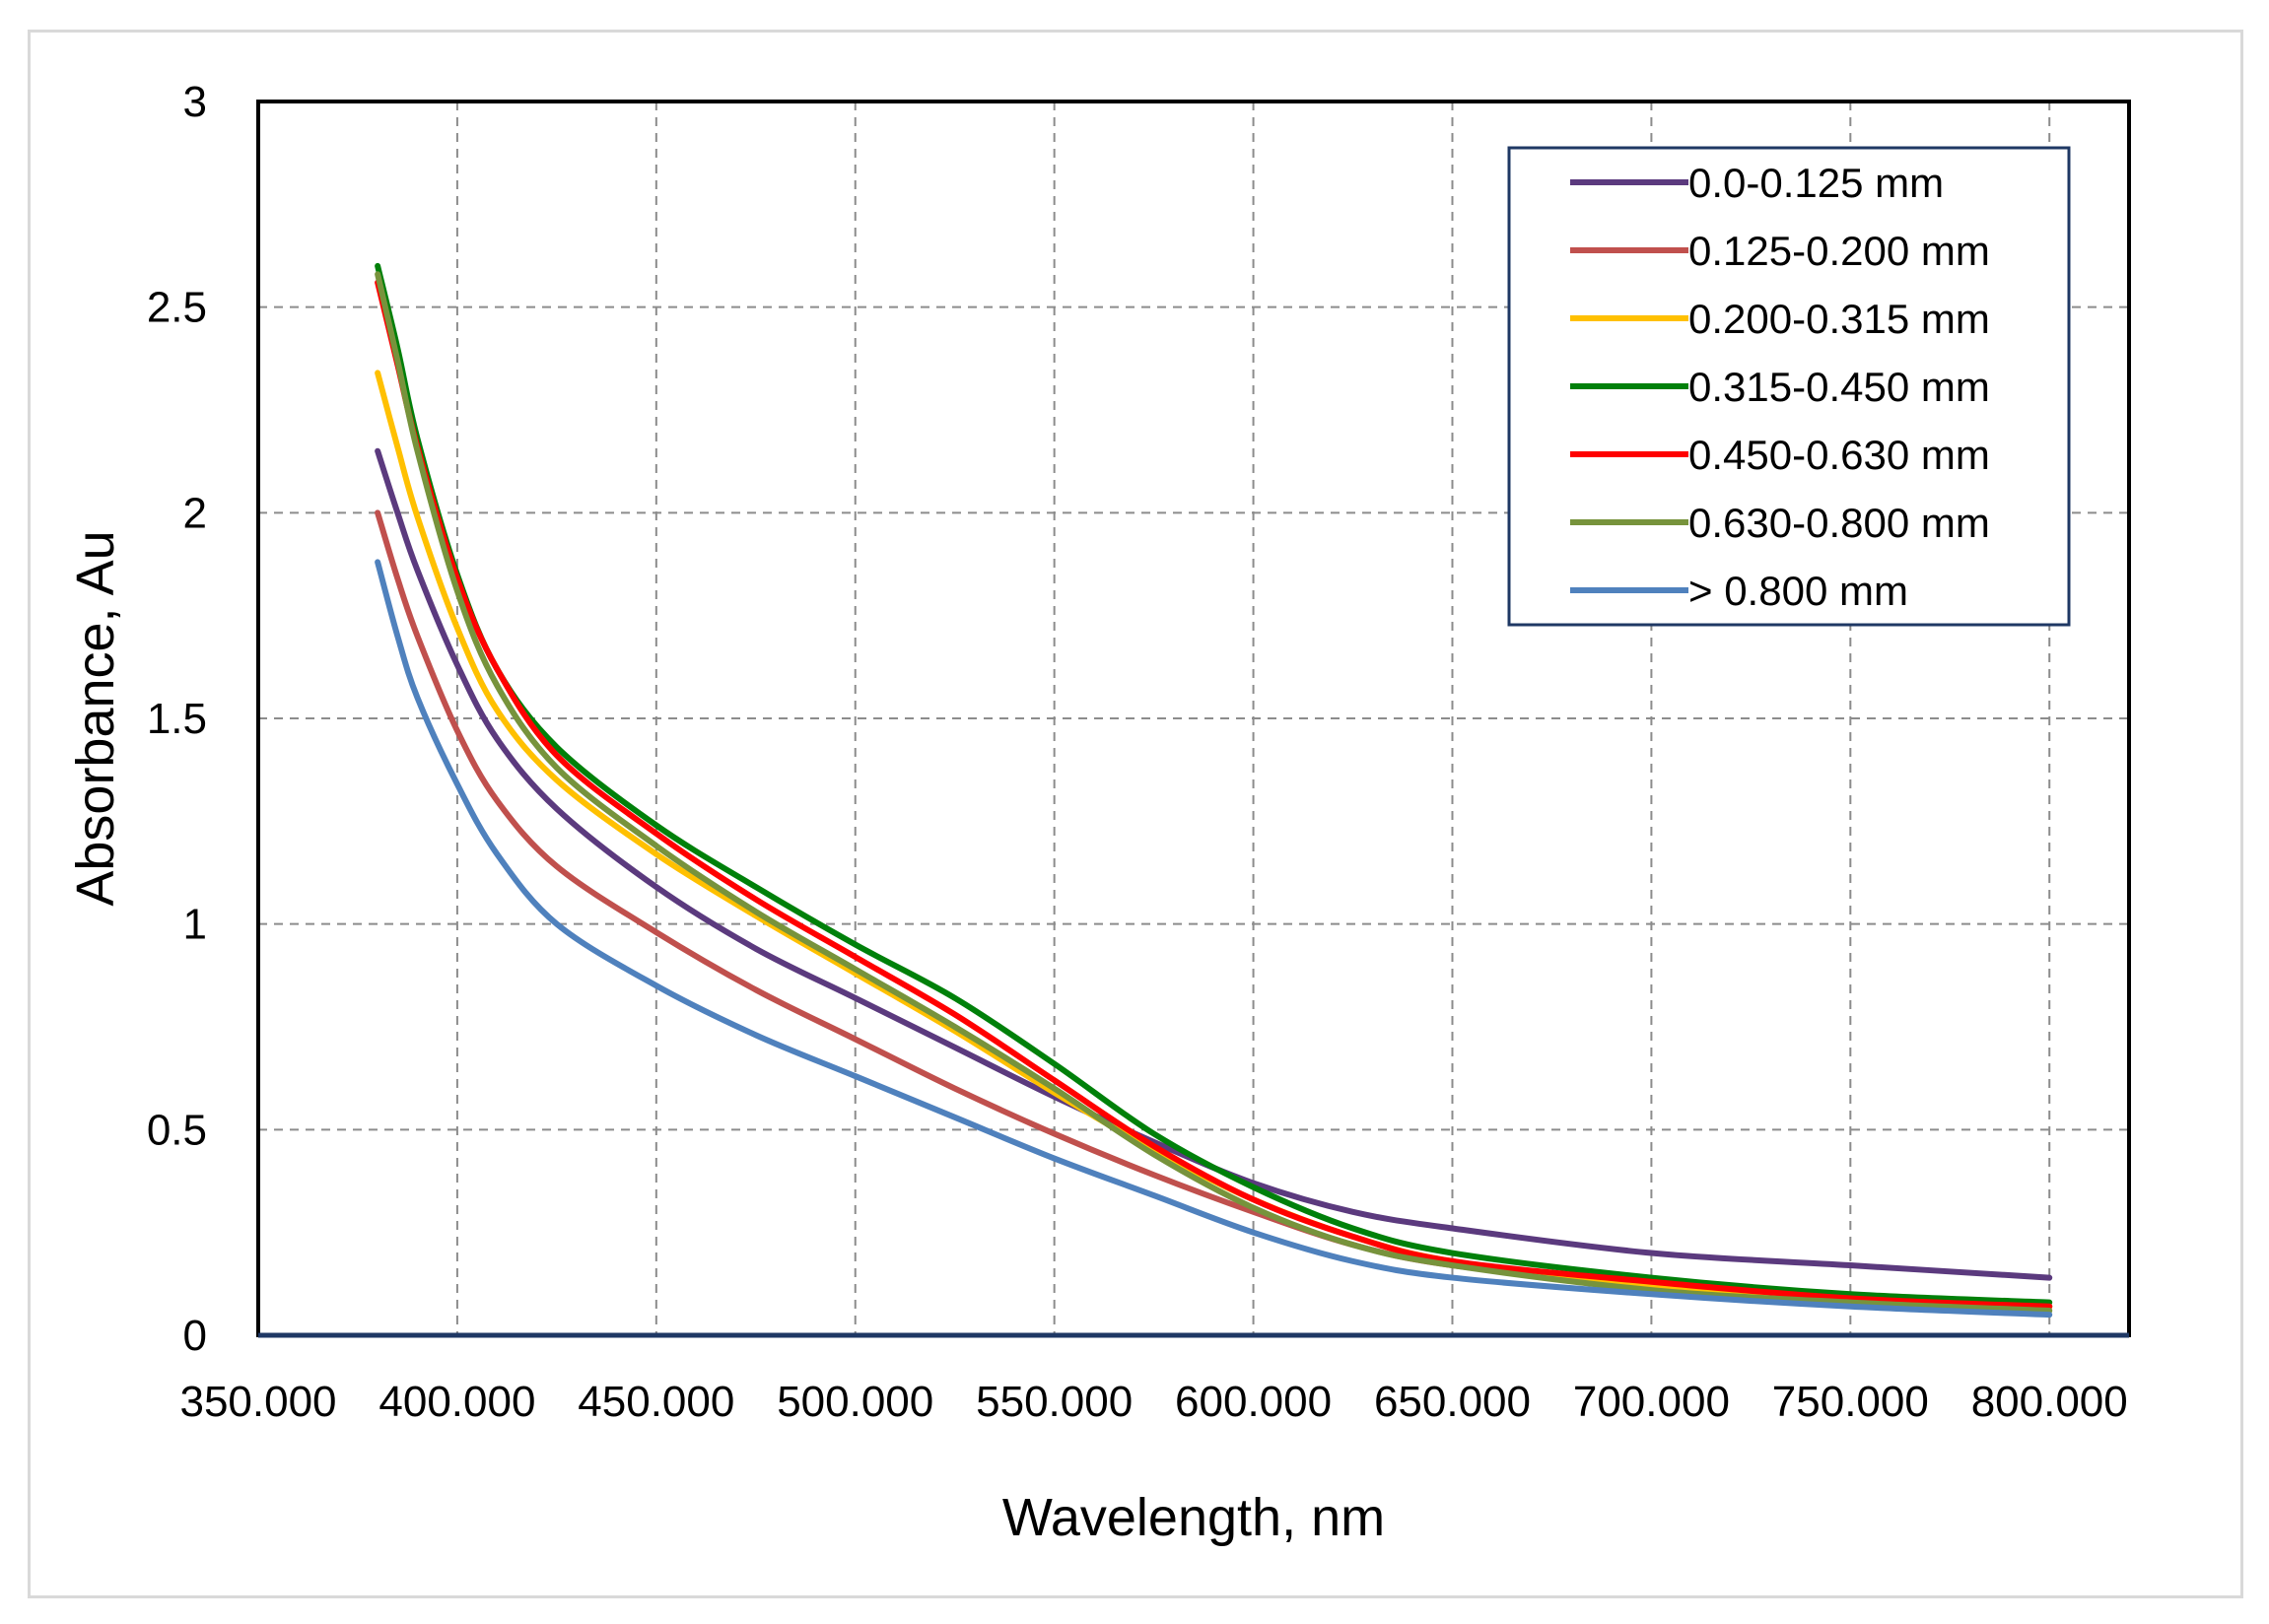 The height and width of the screenshot is (1624, 2269). Describe the element at coordinates (1839, 455) in the screenshot. I see `legend-label: 0.450-0.630 mm` at that location.